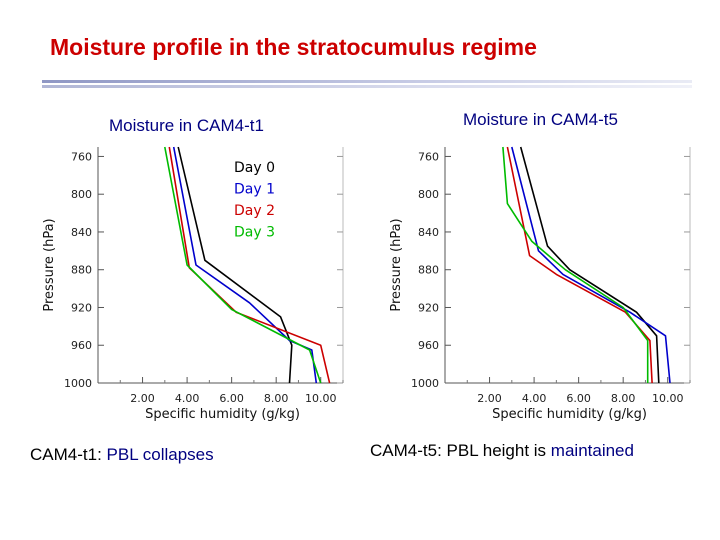  I want to click on x-tick-label: 10.00, so click(321, 398).